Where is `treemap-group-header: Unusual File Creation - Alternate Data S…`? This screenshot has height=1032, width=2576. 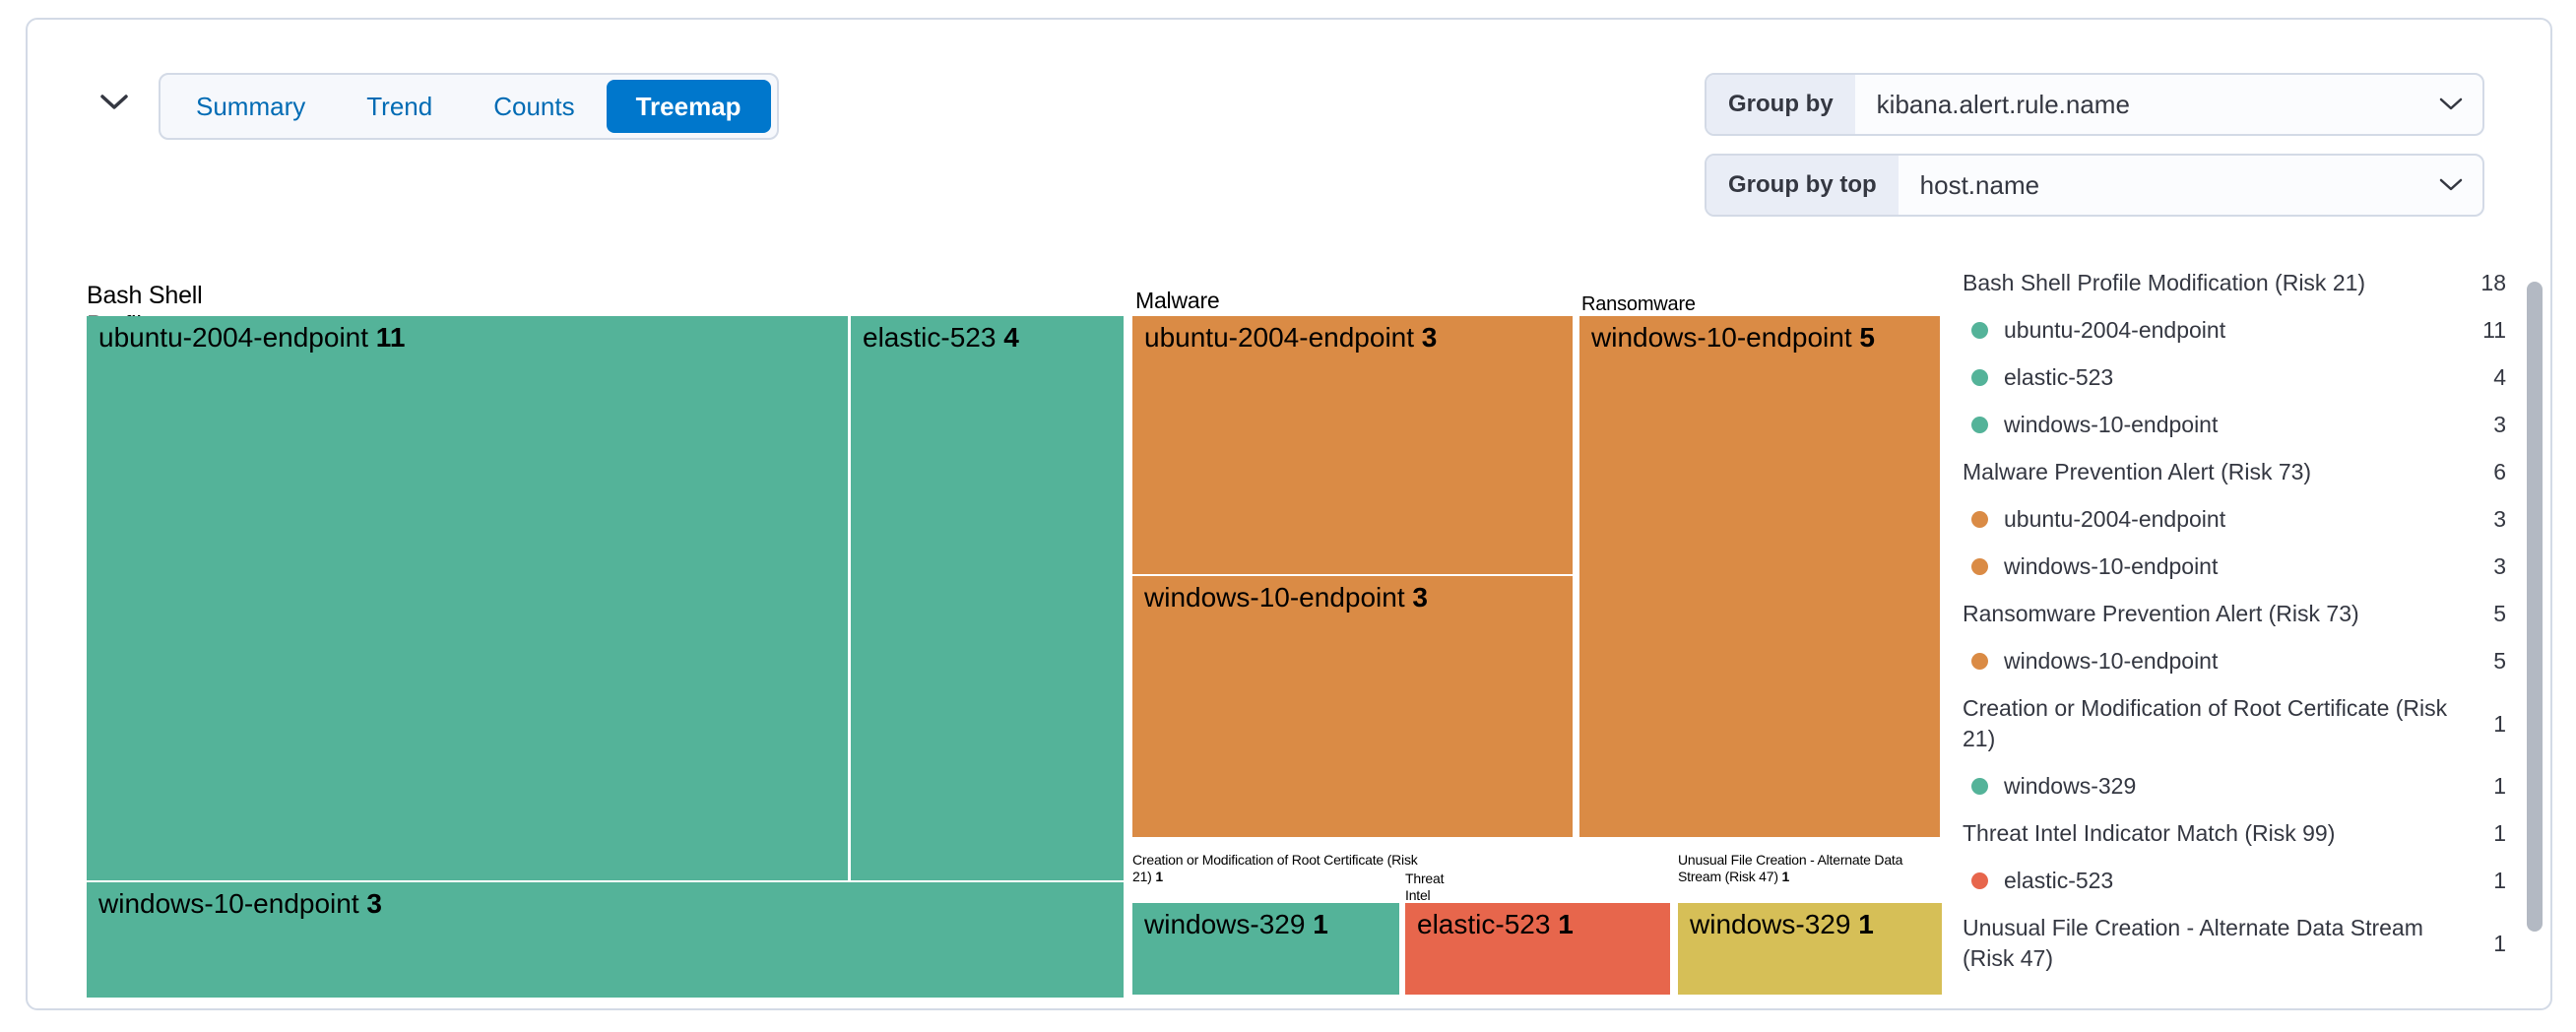 treemap-group-header: Unusual File Creation - Alternate Data S… is located at coordinates (1790, 868).